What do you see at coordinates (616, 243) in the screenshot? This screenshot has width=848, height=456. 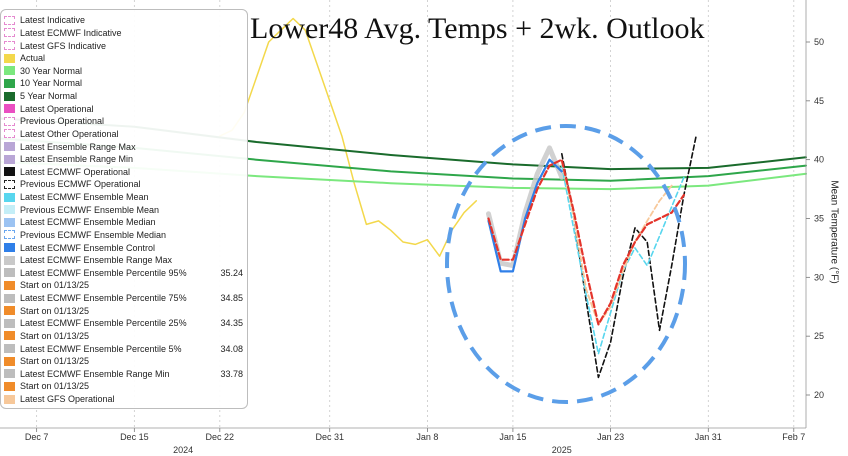 I see `latest-gfs-operational-line` at bounding box center [616, 243].